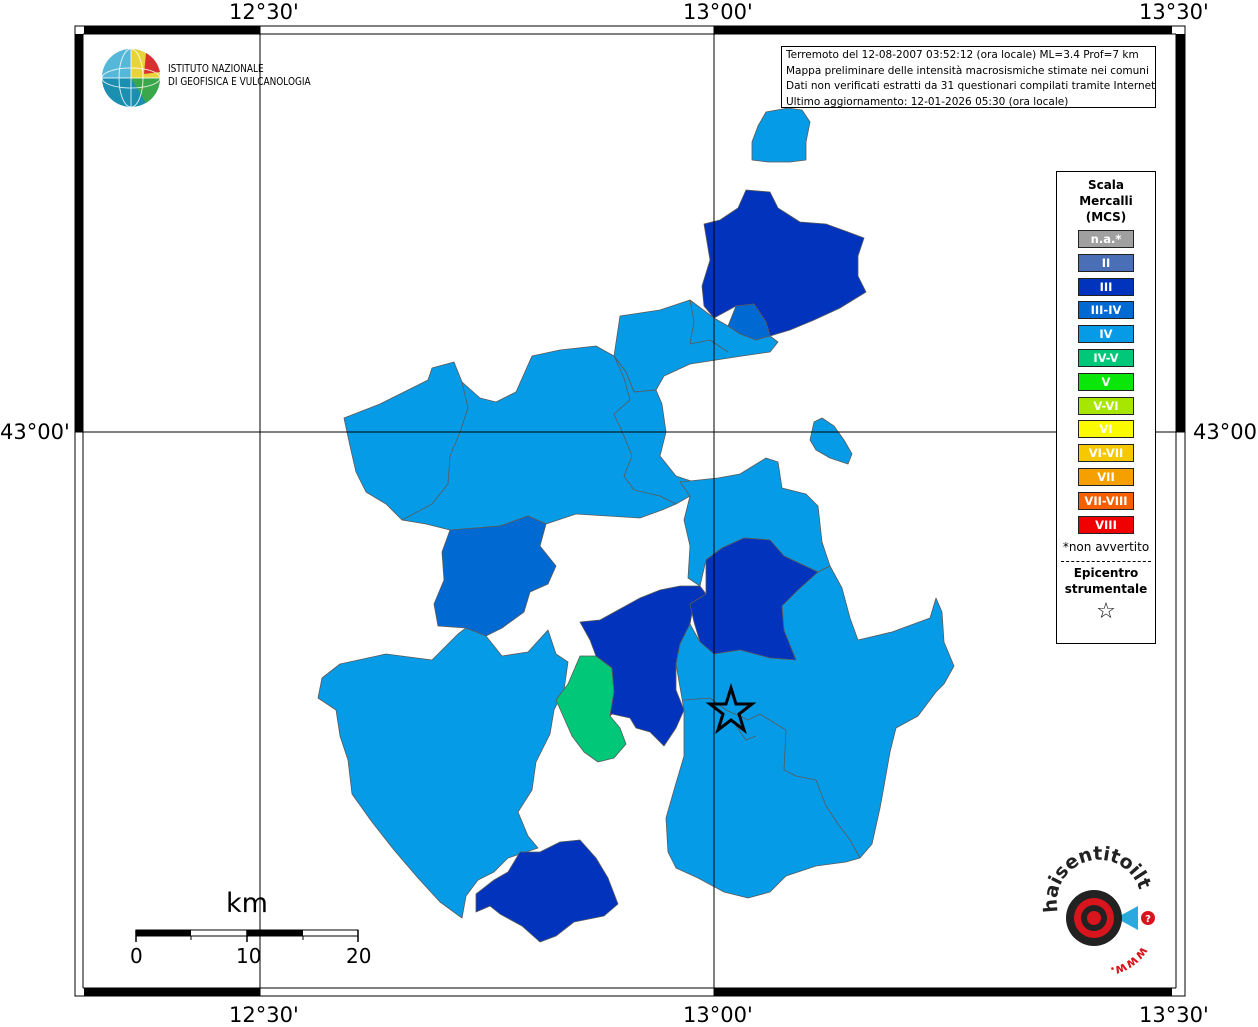 Image resolution: width=1258 pixels, height=1027 pixels. I want to click on legend-separator, so click(1106, 562).